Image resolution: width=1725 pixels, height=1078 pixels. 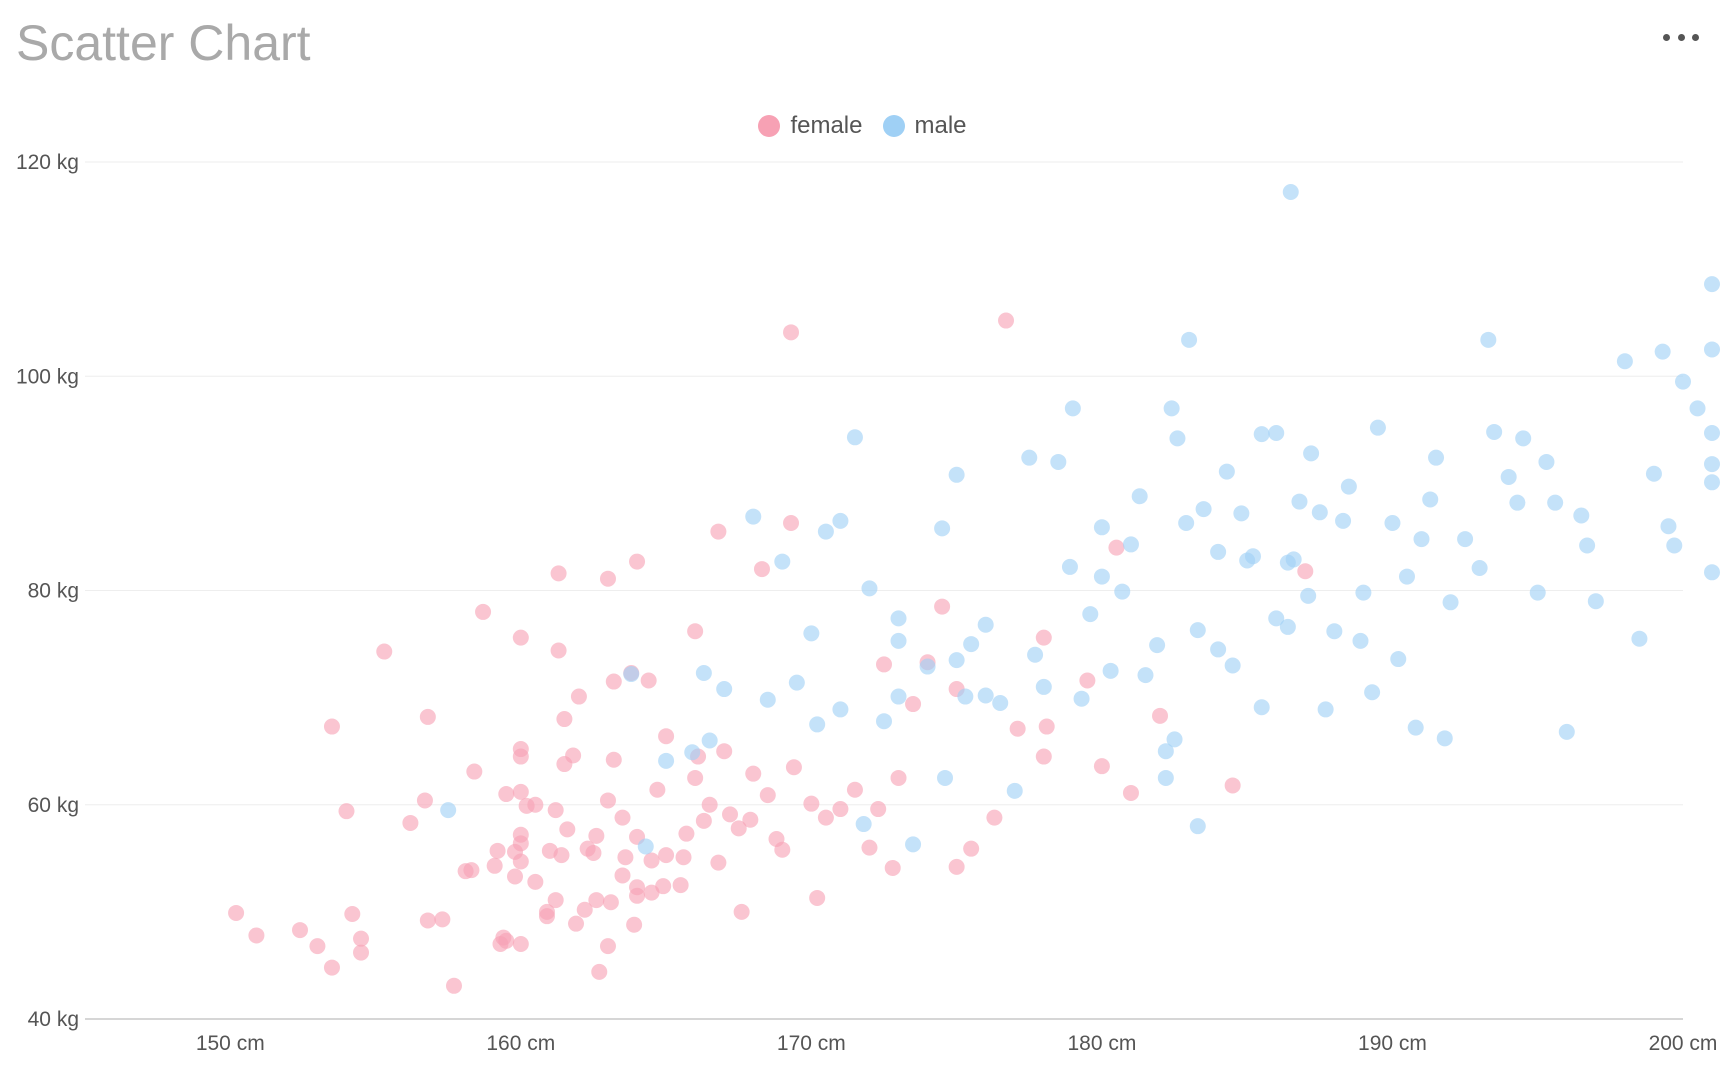 What do you see at coordinates (924, 126) in the screenshot?
I see `legend-item-male: male` at bounding box center [924, 126].